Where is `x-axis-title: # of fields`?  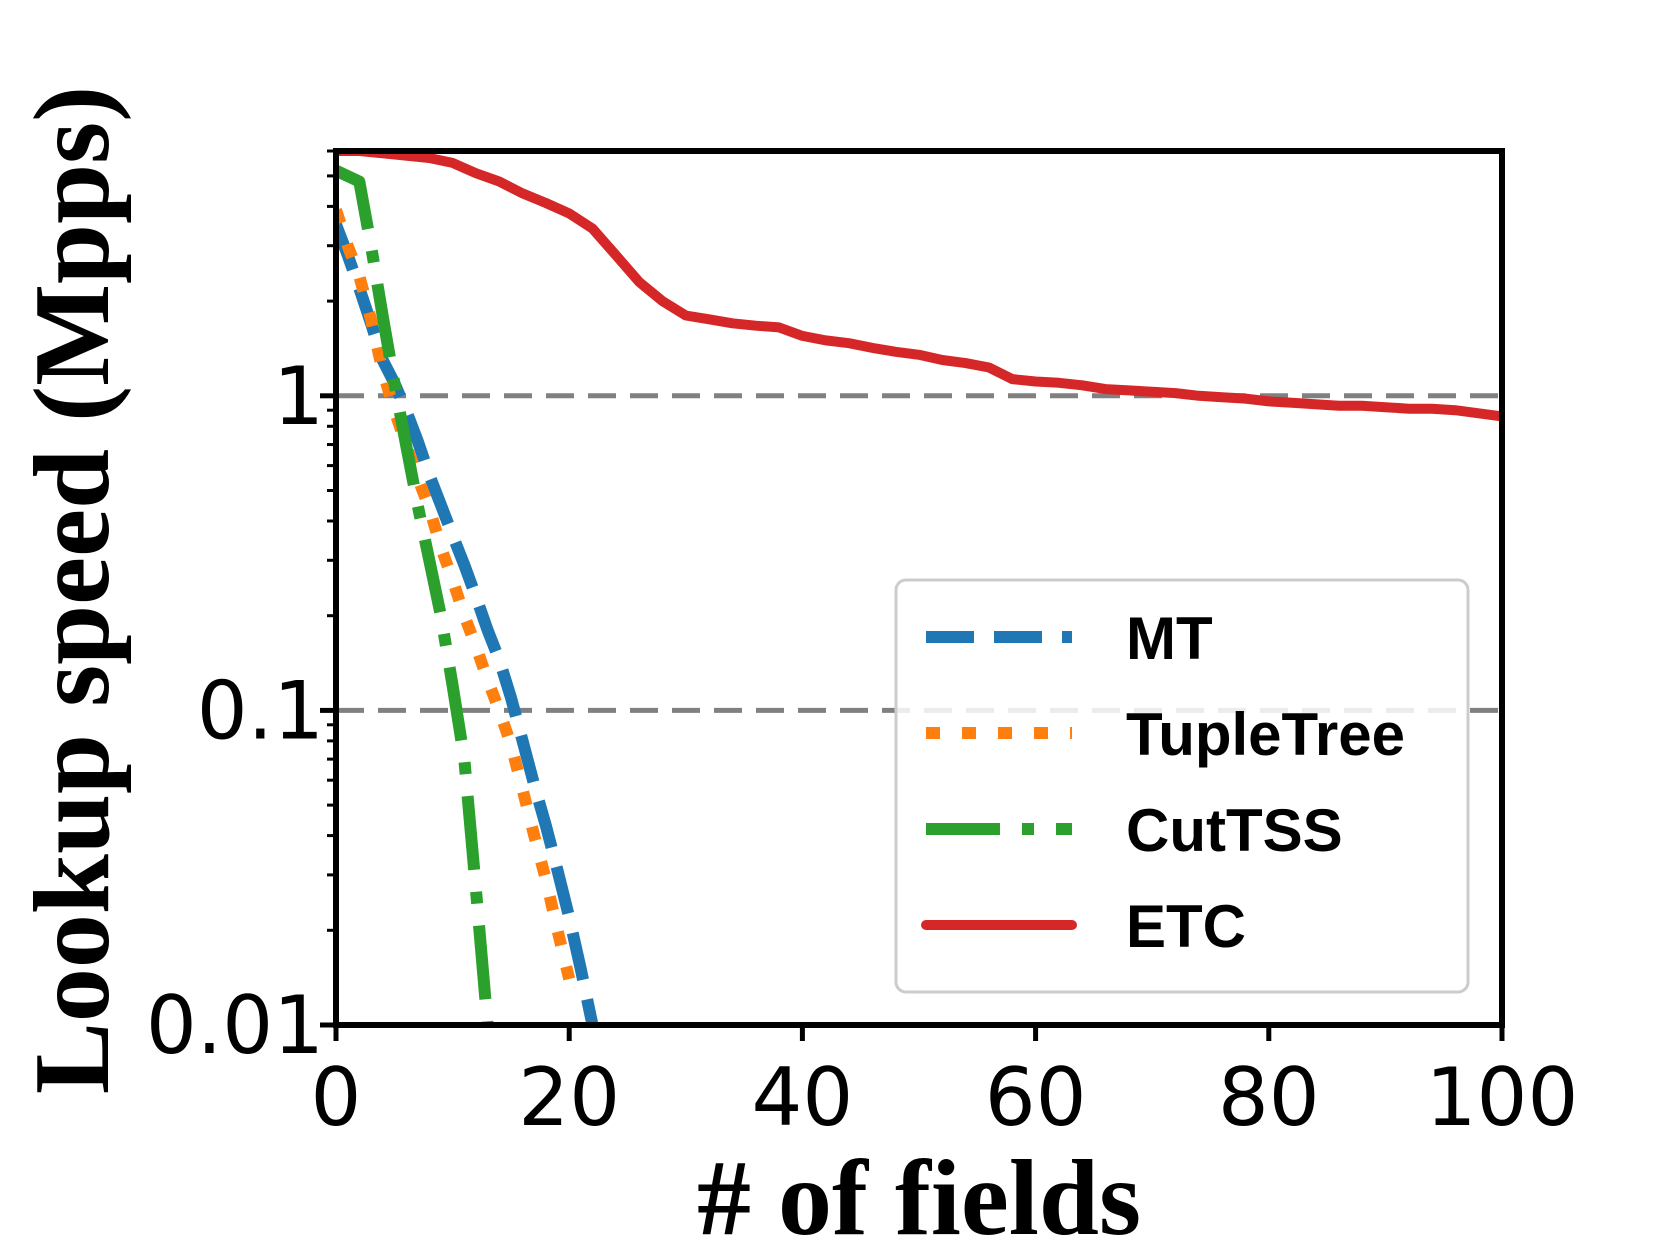 x-axis-title: # of fields is located at coordinates (919, 1192).